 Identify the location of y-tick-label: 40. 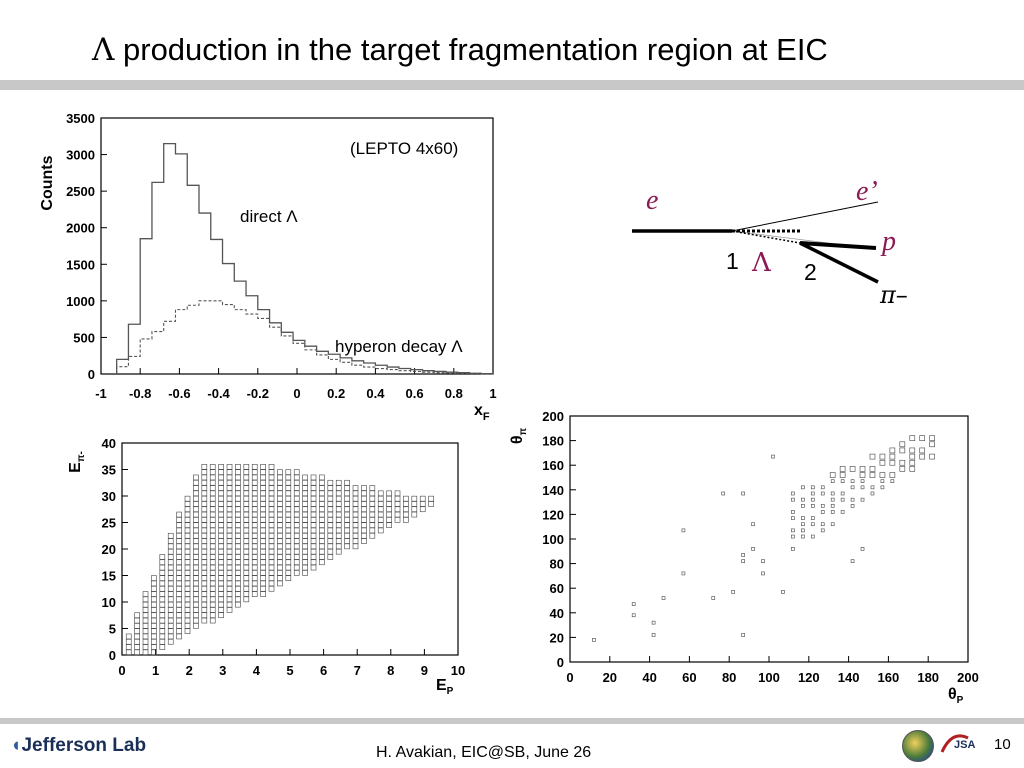
(109, 443).